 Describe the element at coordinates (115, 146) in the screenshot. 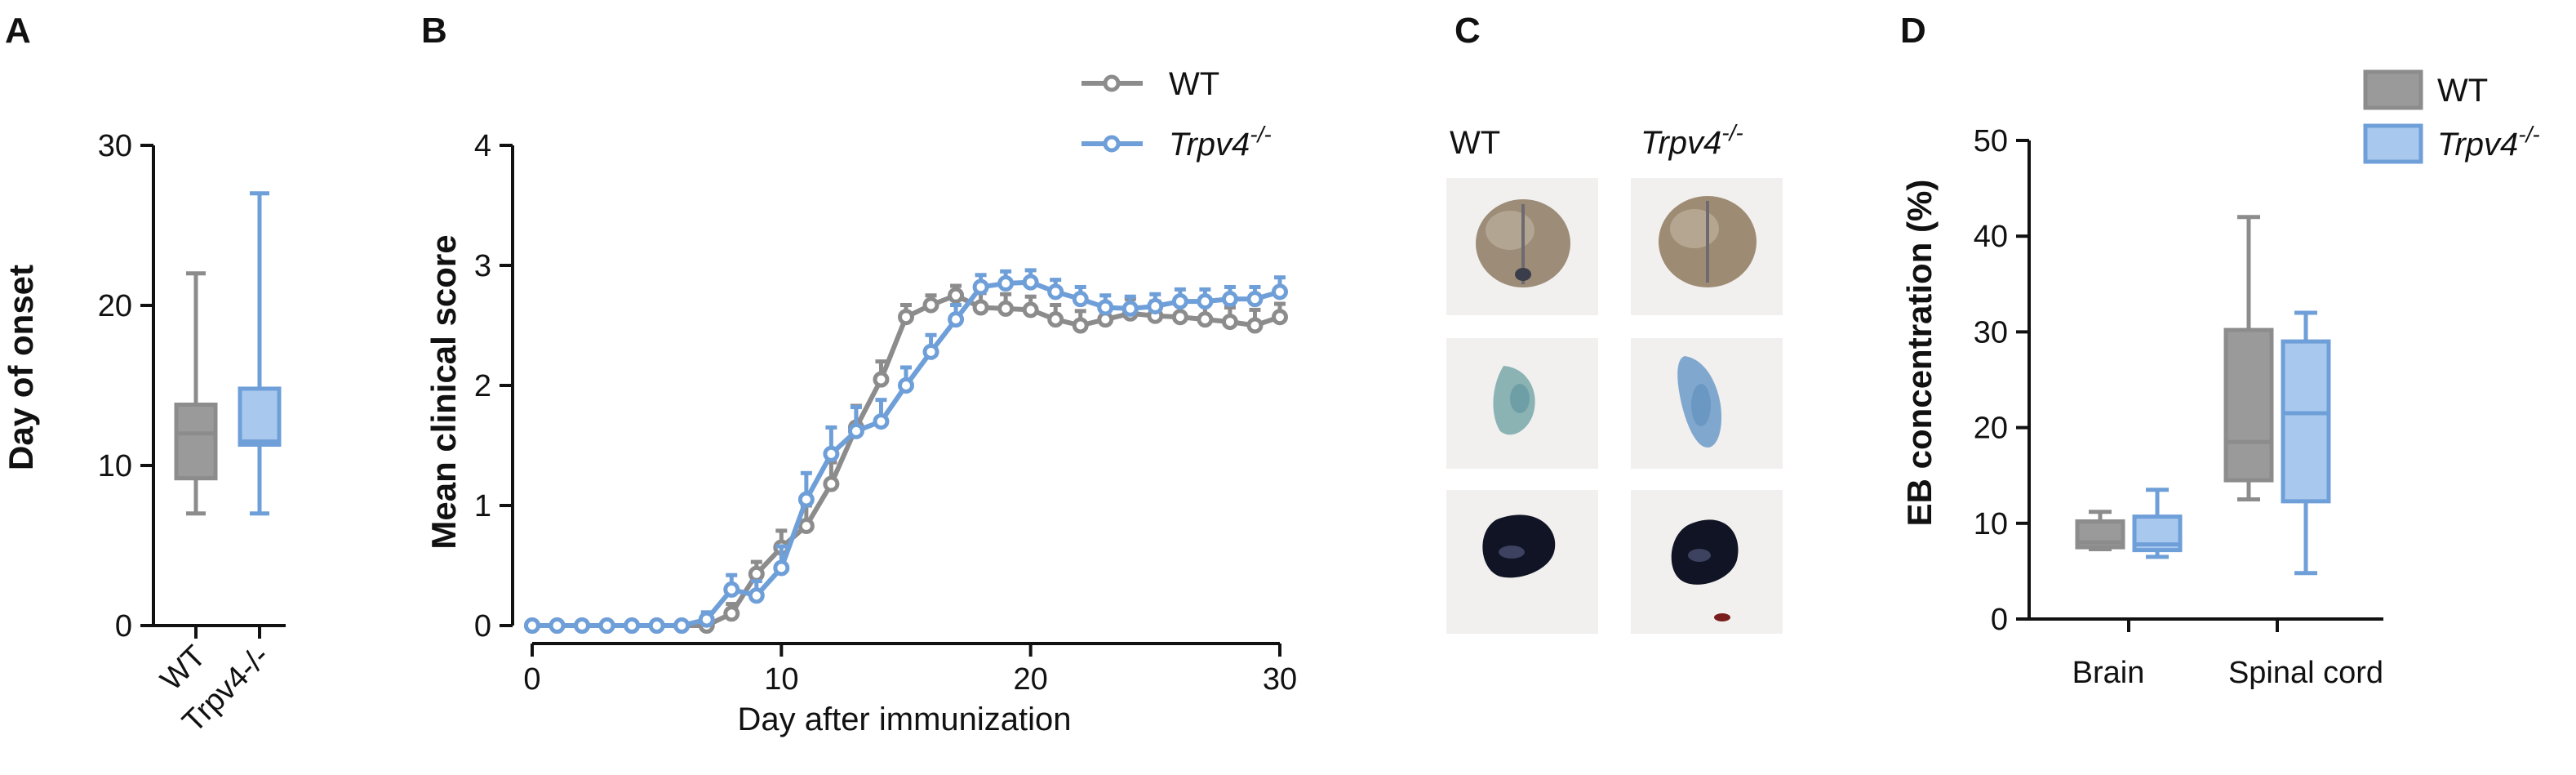

I see `y-tick-label-a: 30` at that location.